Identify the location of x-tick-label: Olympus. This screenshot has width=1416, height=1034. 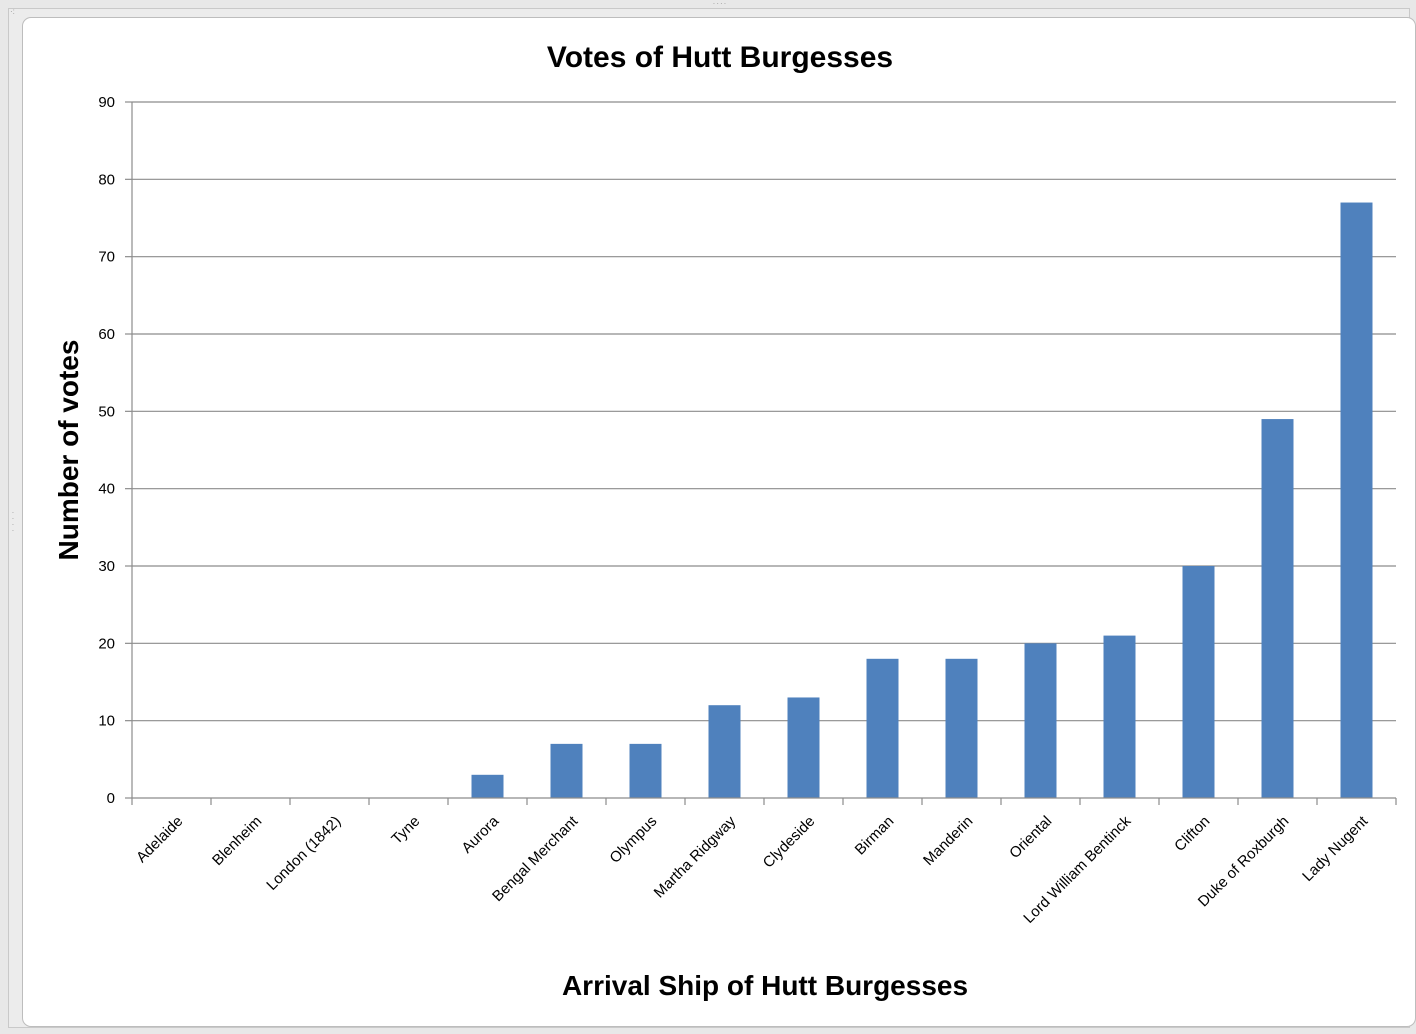
(633, 840).